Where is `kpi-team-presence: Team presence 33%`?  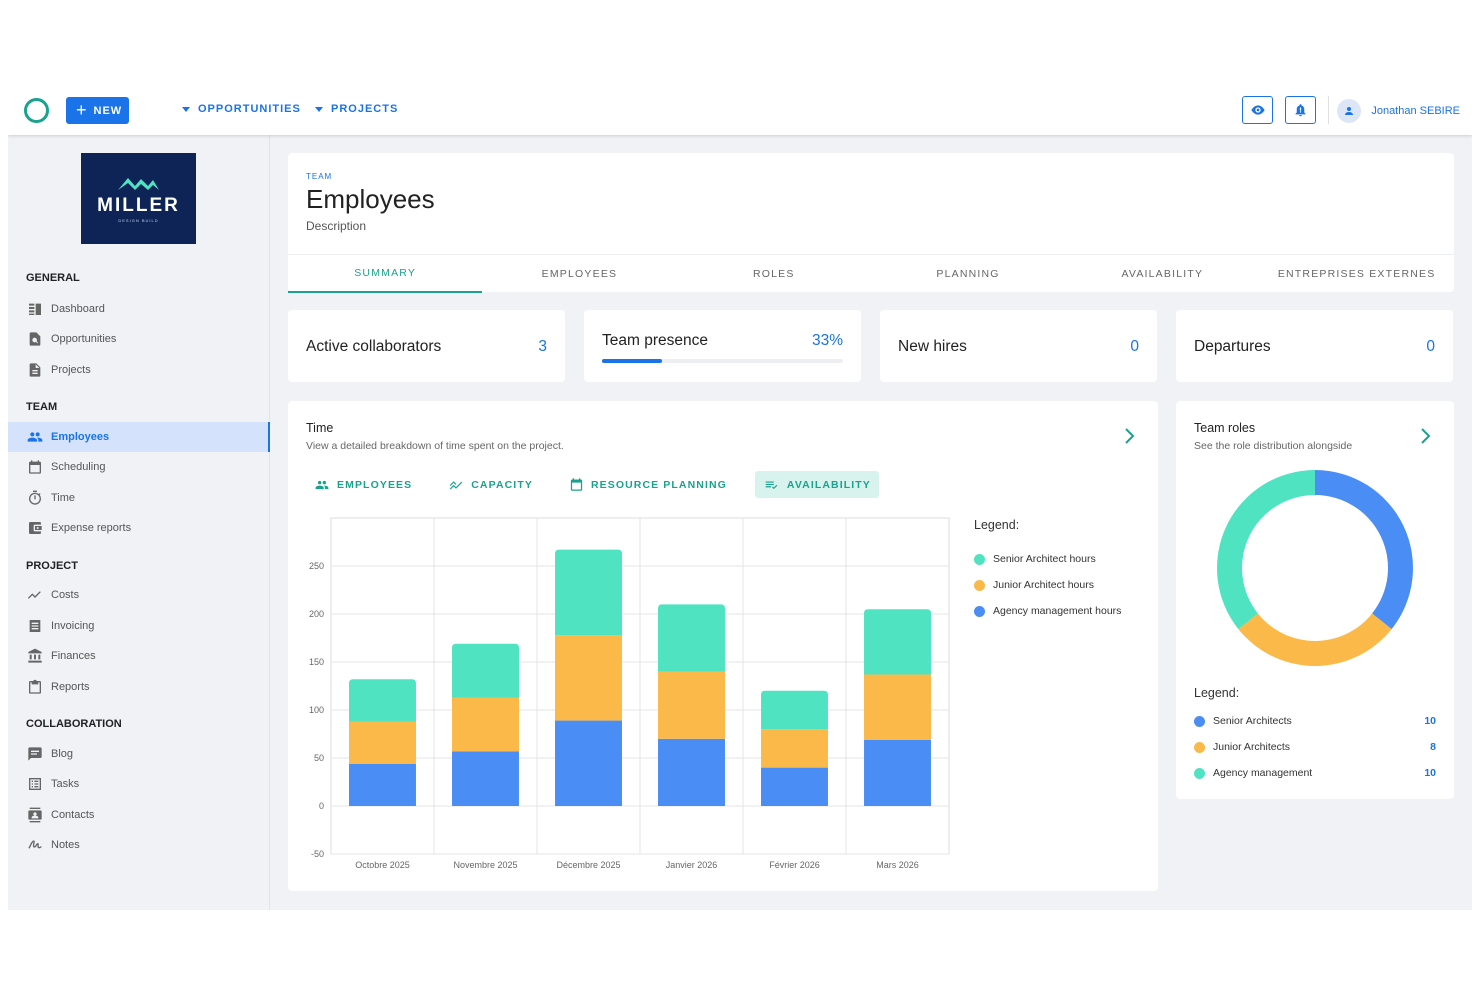 kpi-team-presence: Team presence 33% is located at coordinates (722, 346).